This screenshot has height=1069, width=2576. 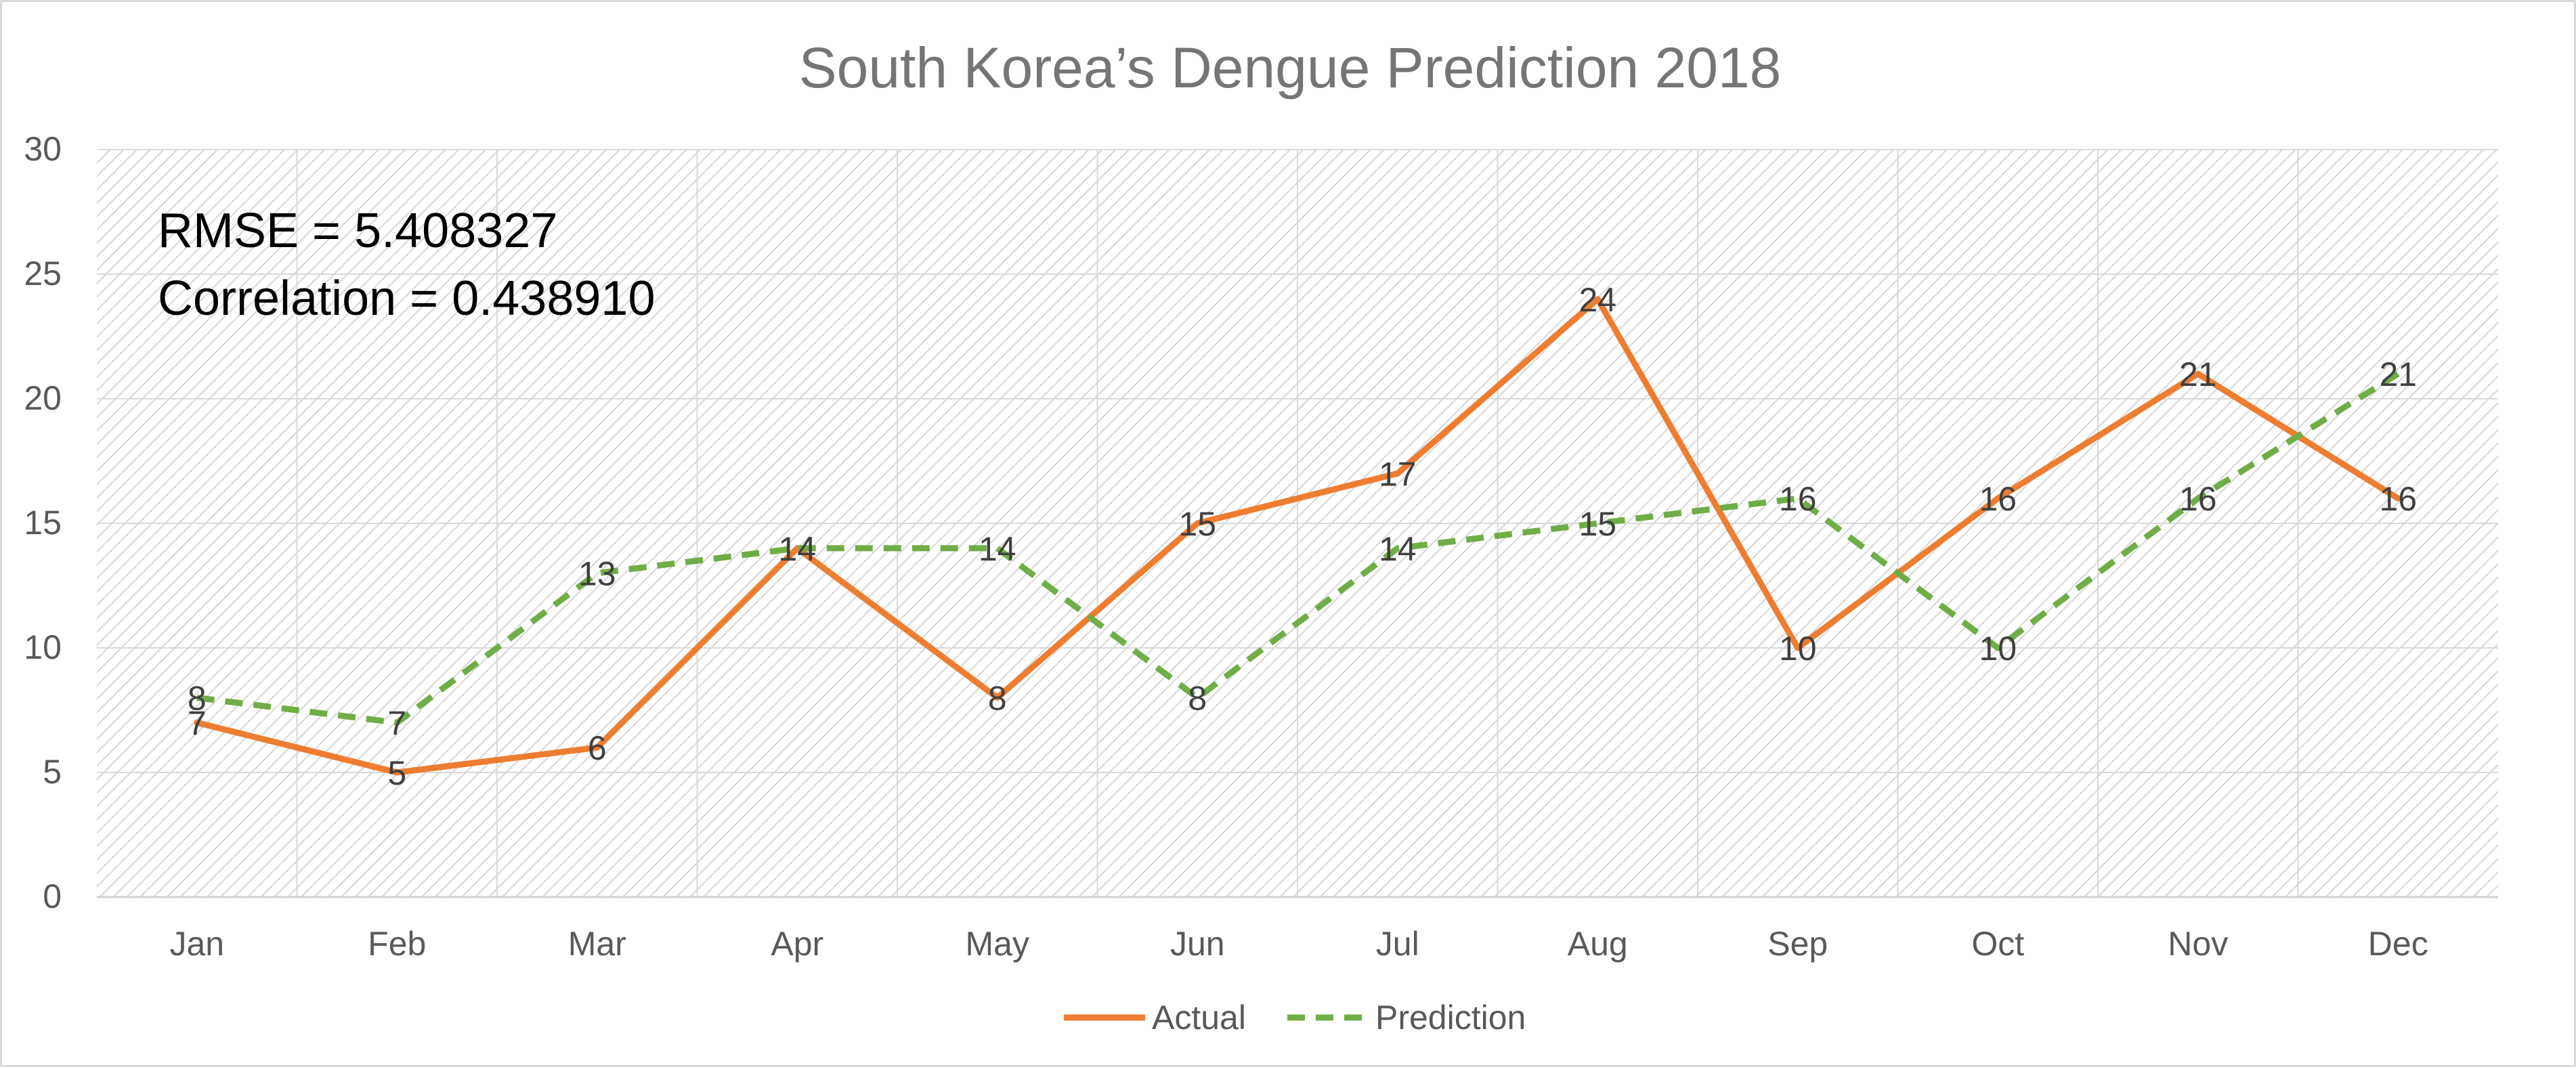 I want to click on y-tick-label: 5, so click(x=52, y=772).